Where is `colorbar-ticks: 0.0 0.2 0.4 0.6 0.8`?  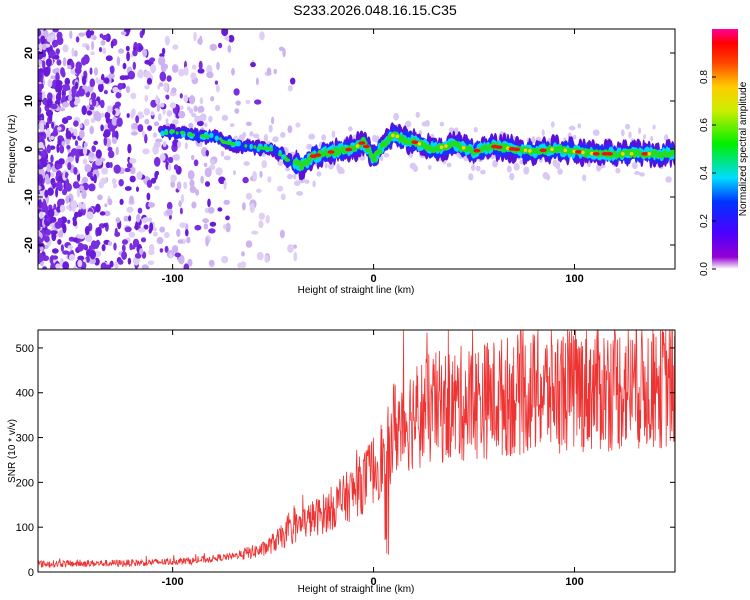
colorbar-ticks: 0.0 0.2 0.4 0.6 0.8 is located at coordinates (707, 173).